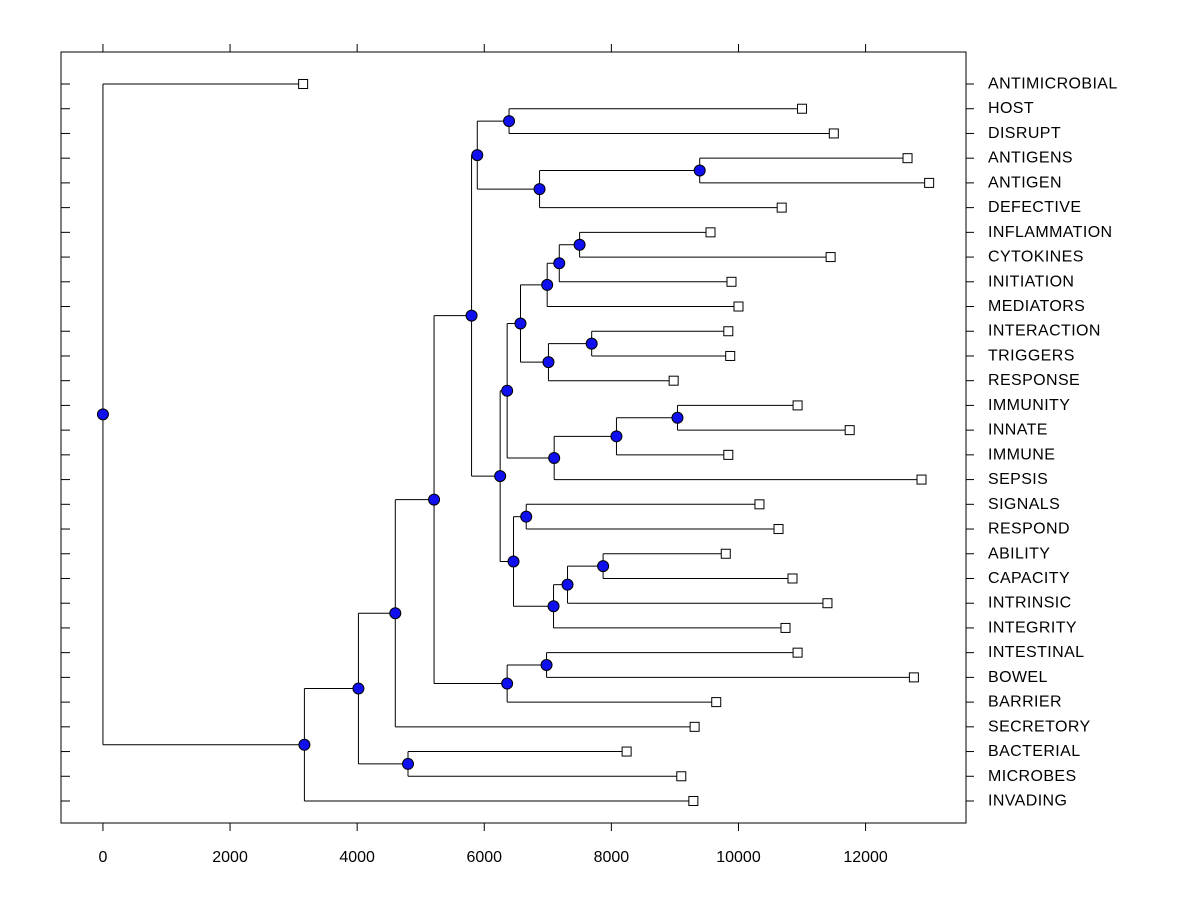 The image size is (1200, 900). I want to click on leaf-label: INTEGRITY, so click(1032, 627).